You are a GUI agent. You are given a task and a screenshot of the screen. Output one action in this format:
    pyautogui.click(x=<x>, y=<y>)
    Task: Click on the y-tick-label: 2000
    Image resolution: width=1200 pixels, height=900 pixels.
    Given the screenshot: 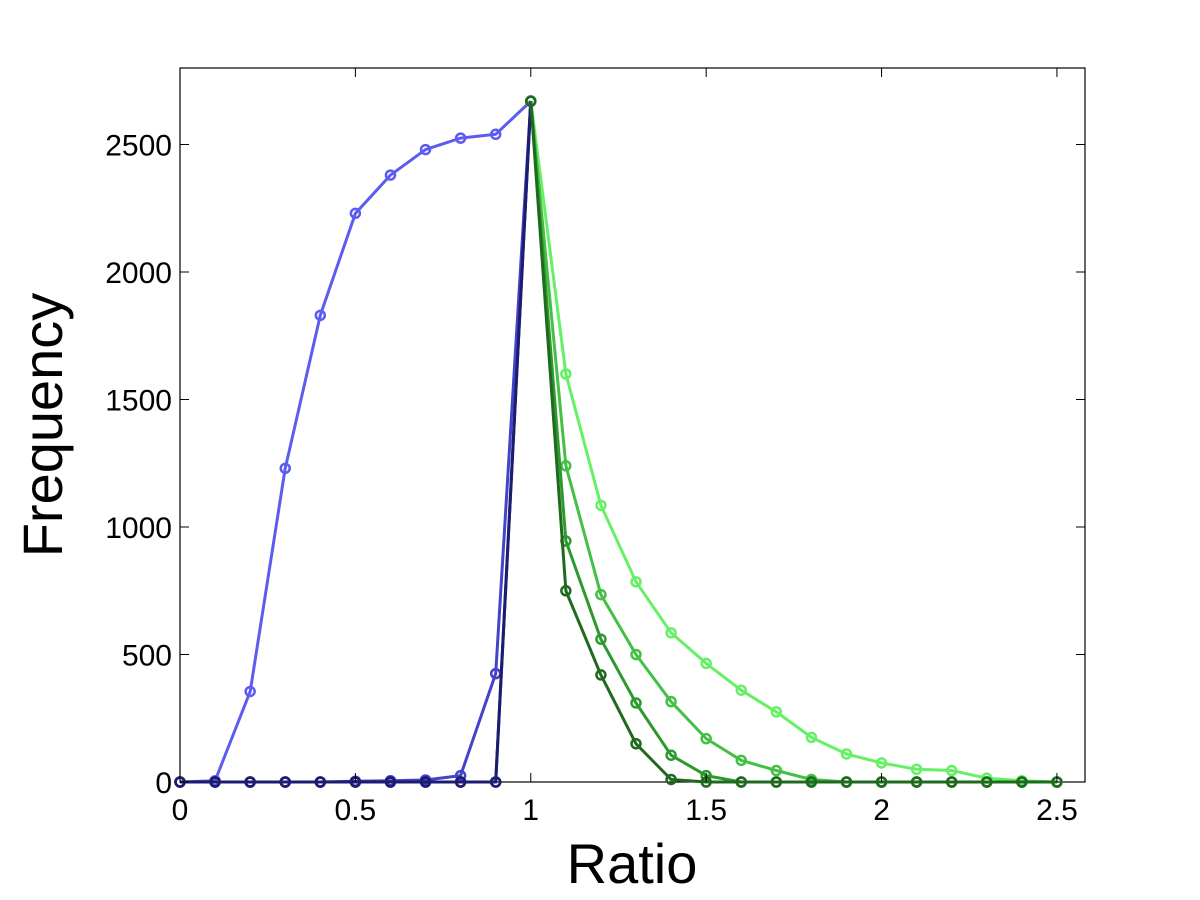 What is the action you would take?
    pyautogui.click(x=138, y=273)
    